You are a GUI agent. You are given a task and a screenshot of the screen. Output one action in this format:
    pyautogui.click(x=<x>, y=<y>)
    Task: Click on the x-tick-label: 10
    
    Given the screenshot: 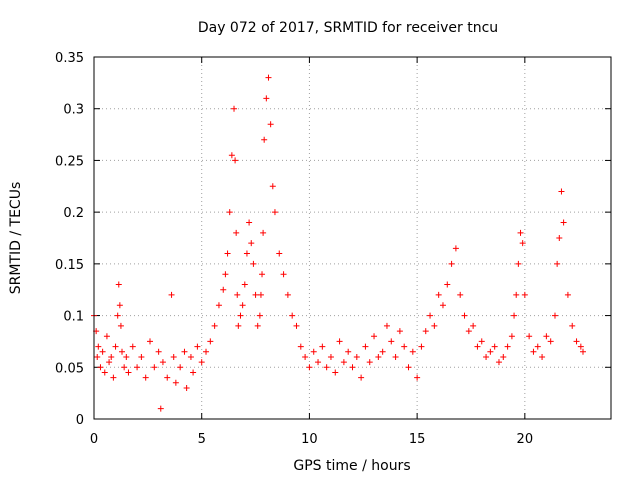 What is the action you would take?
    pyautogui.click(x=309, y=439)
    